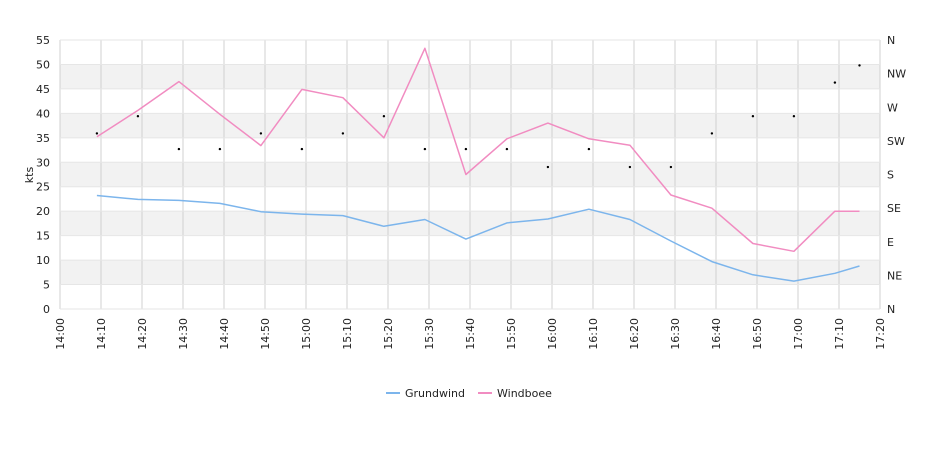 This screenshot has height=450, width=940. What do you see at coordinates (183, 334) in the screenshot?
I see `x-tick-label: 14:30` at bounding box center [183, 334].